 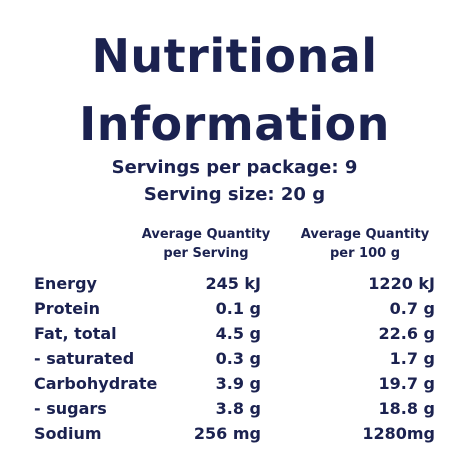 What do you see at coordinates (412, 358) in the screenshot?
I see `per-100g-value: 1.7 g` at bounding box center [412, 358].